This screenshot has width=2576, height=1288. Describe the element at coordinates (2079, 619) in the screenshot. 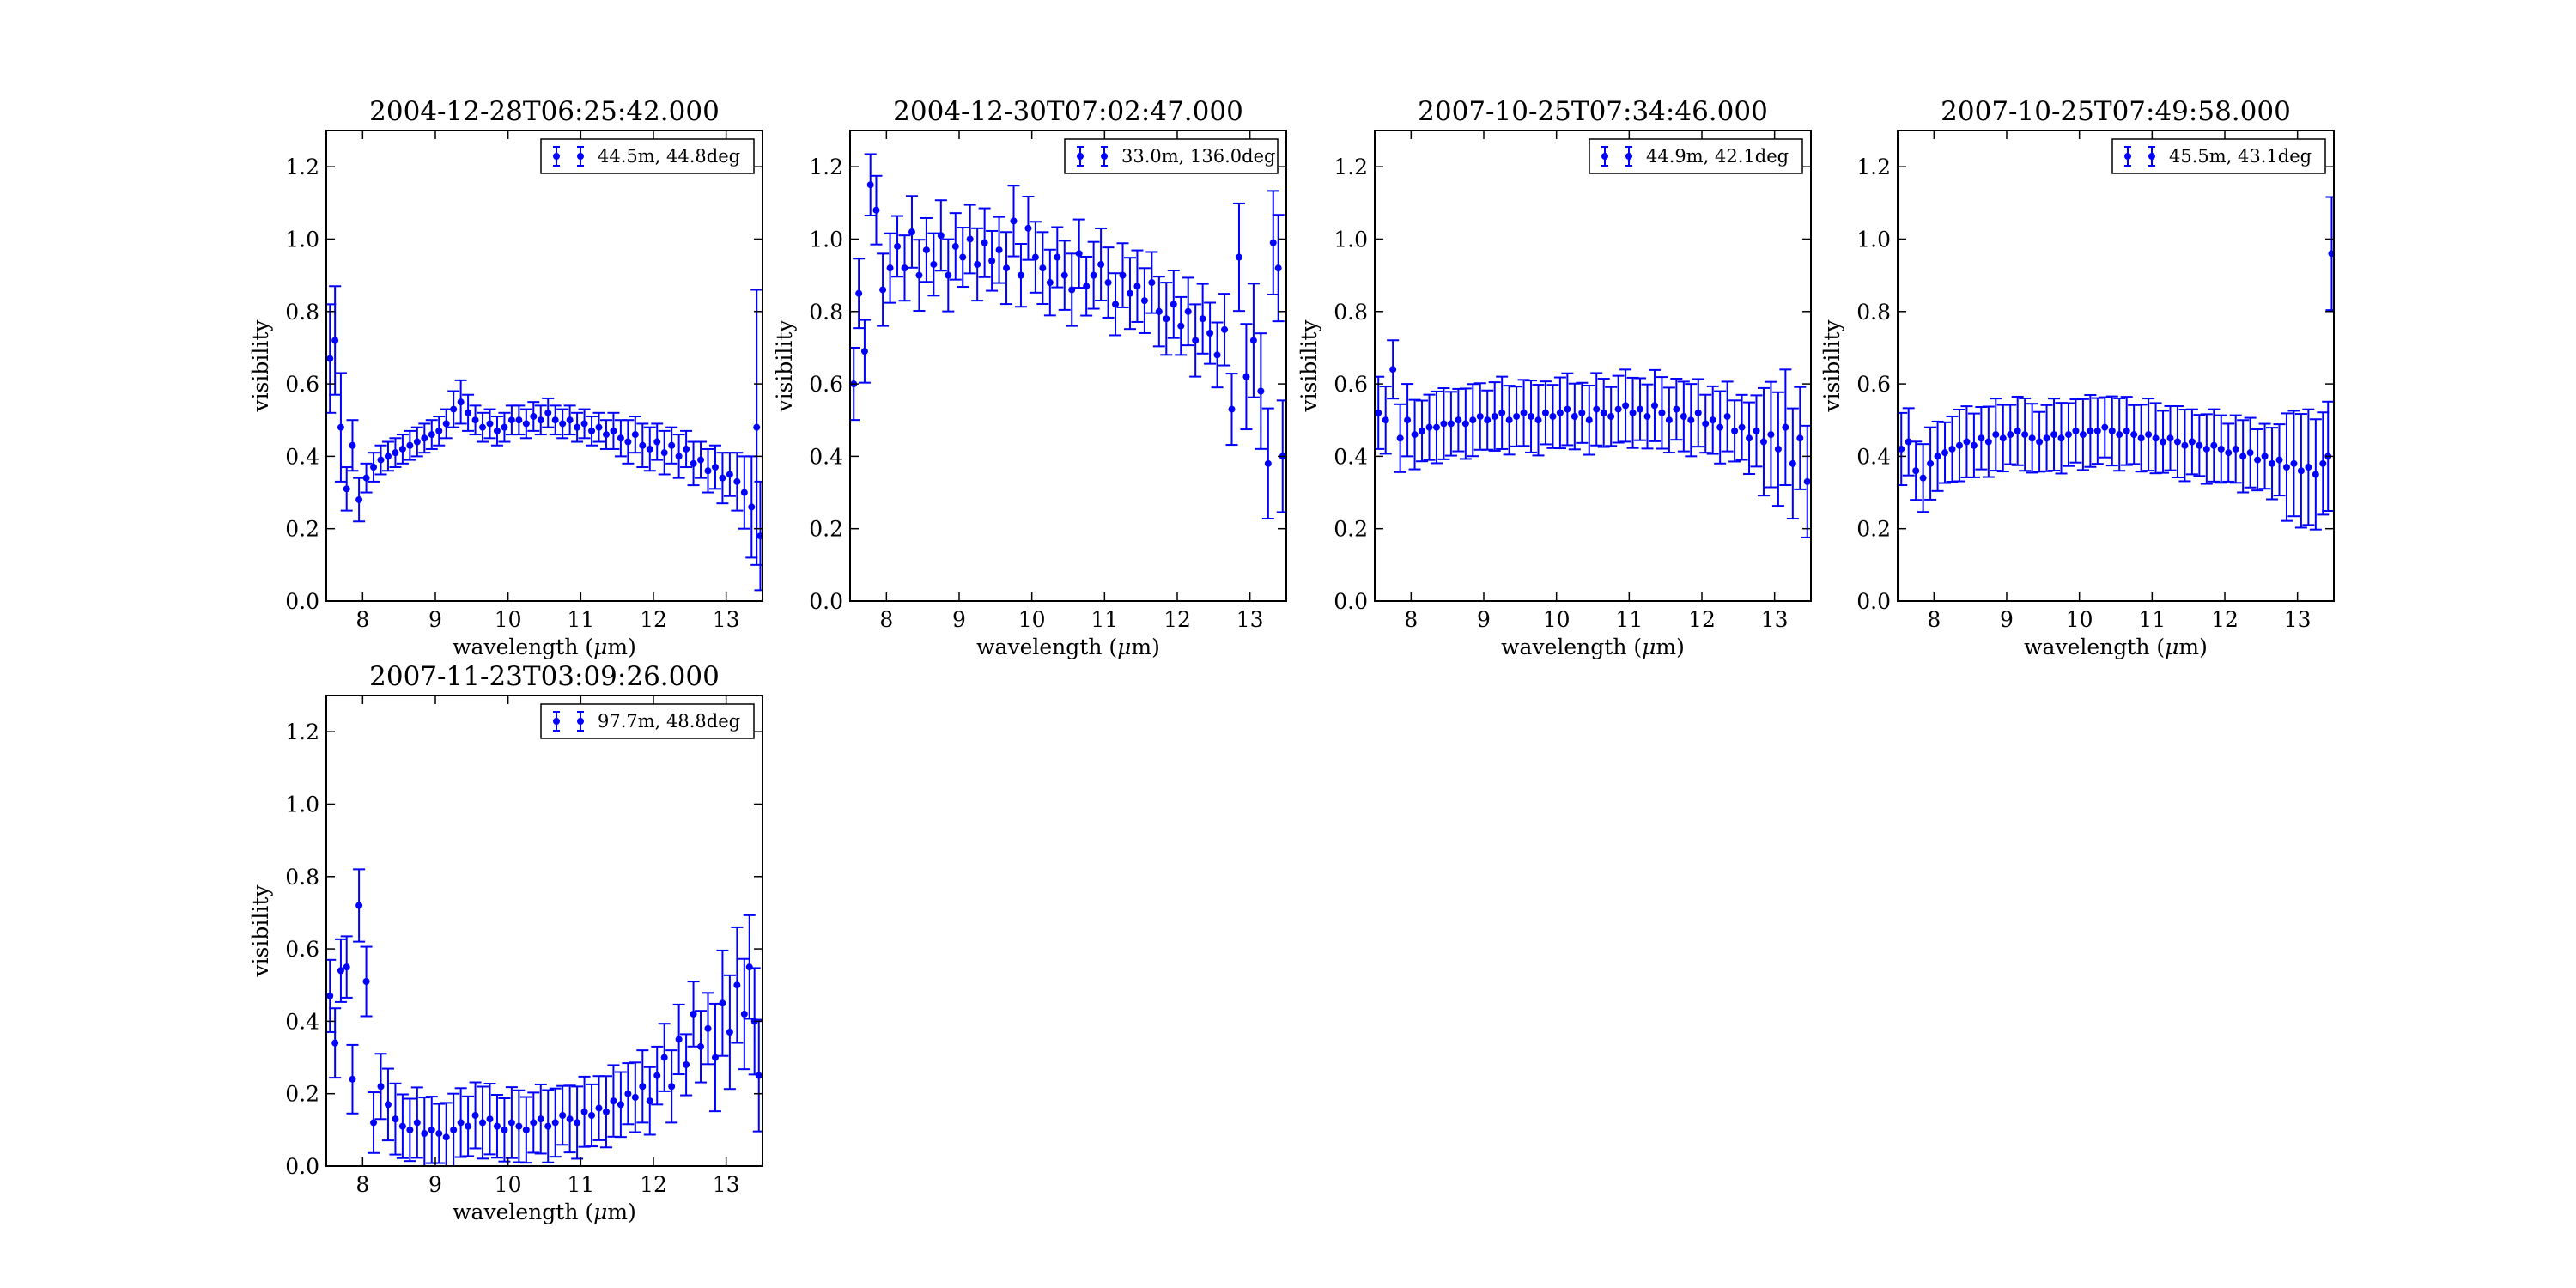

I see `x-tick-label: 10` at that location.